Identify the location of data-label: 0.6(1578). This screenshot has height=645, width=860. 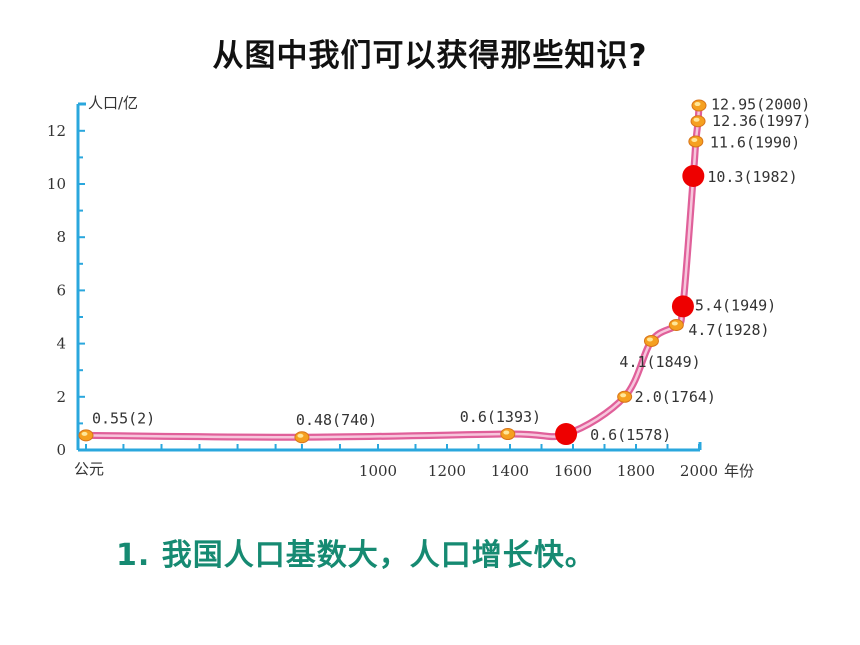
(630, 435).